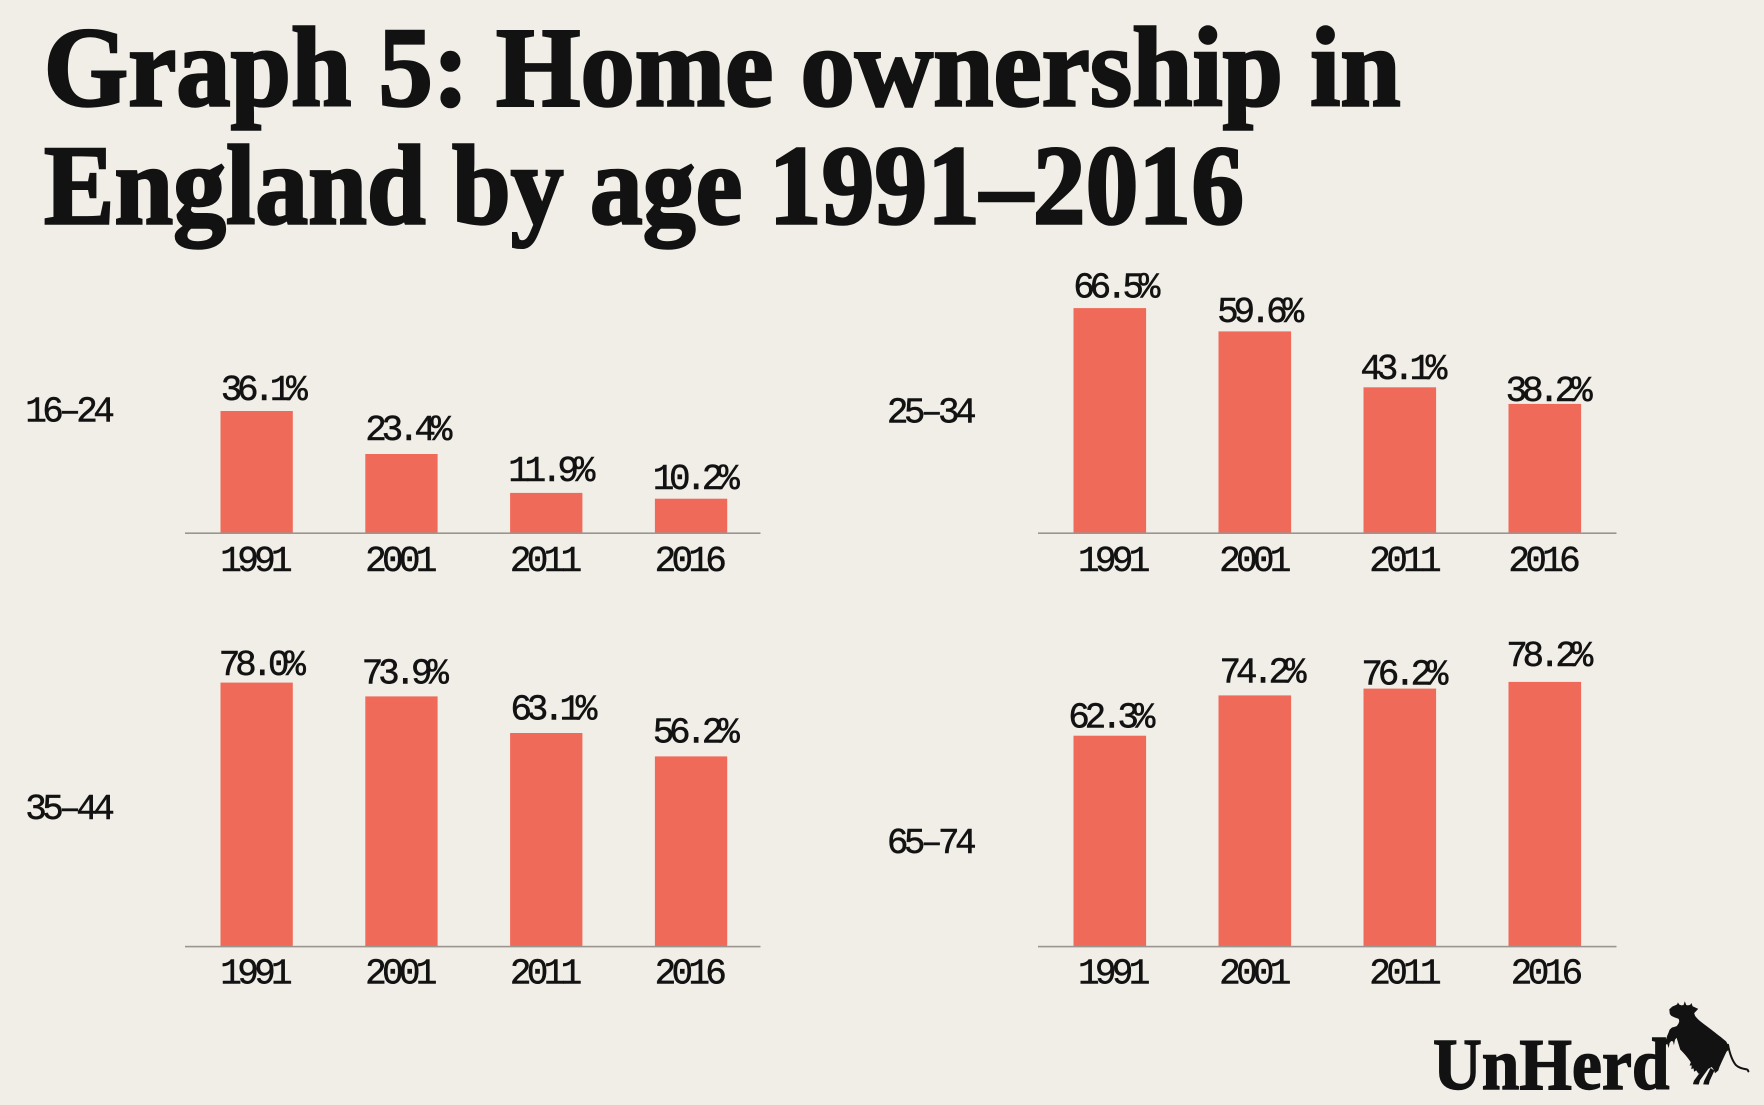 This screenshot has width=1764, height=1105. I want to click on svg-text: England by age 1991–2016, so click(644, 186).